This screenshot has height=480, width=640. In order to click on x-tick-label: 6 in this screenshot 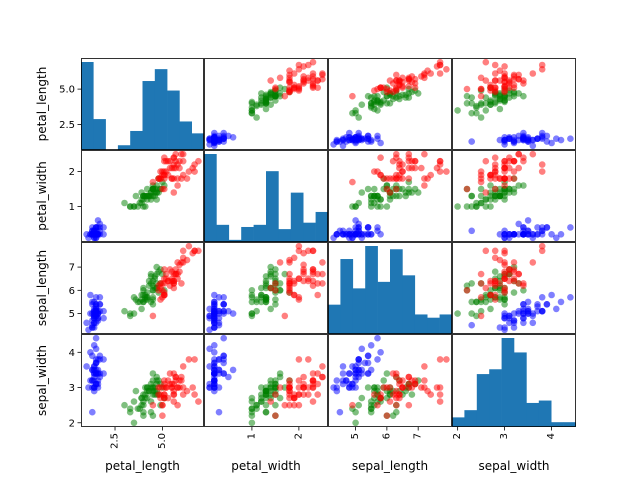, I will do `click(386, 436)`.